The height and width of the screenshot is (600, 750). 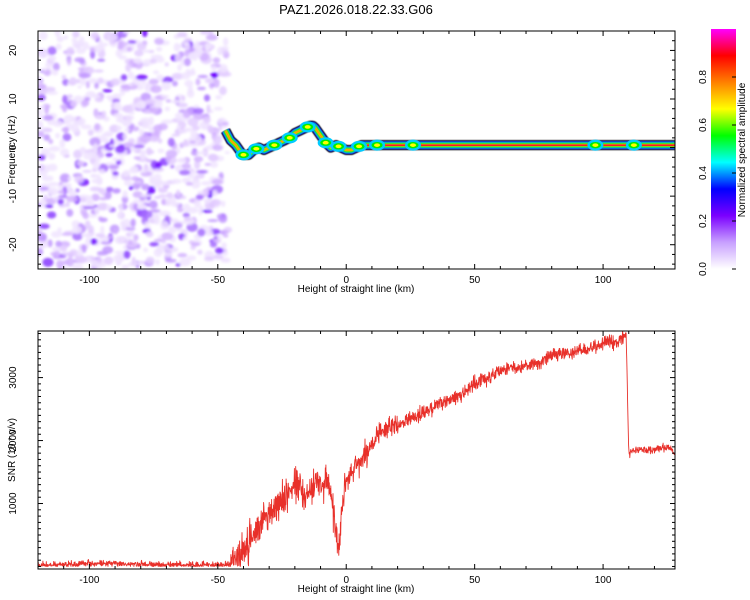 What do you see at coordinates (346, 580) in the screenshot?
I see `snr-x-tick-label: 0` at bounding box center [346, 580].